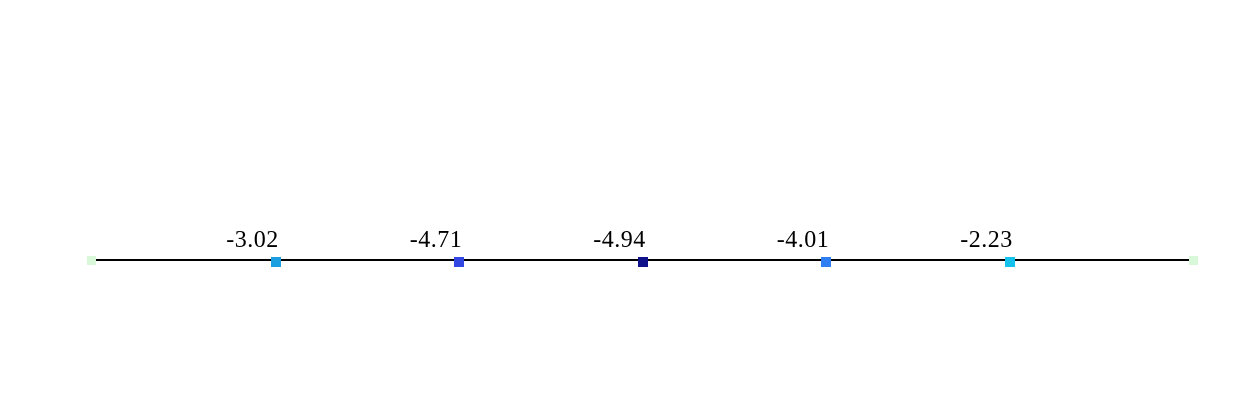  What do you see at coordinates (803, 240) in the screenshot?
I see `data-point-label: -4.01` at bounding box center [803, 240].